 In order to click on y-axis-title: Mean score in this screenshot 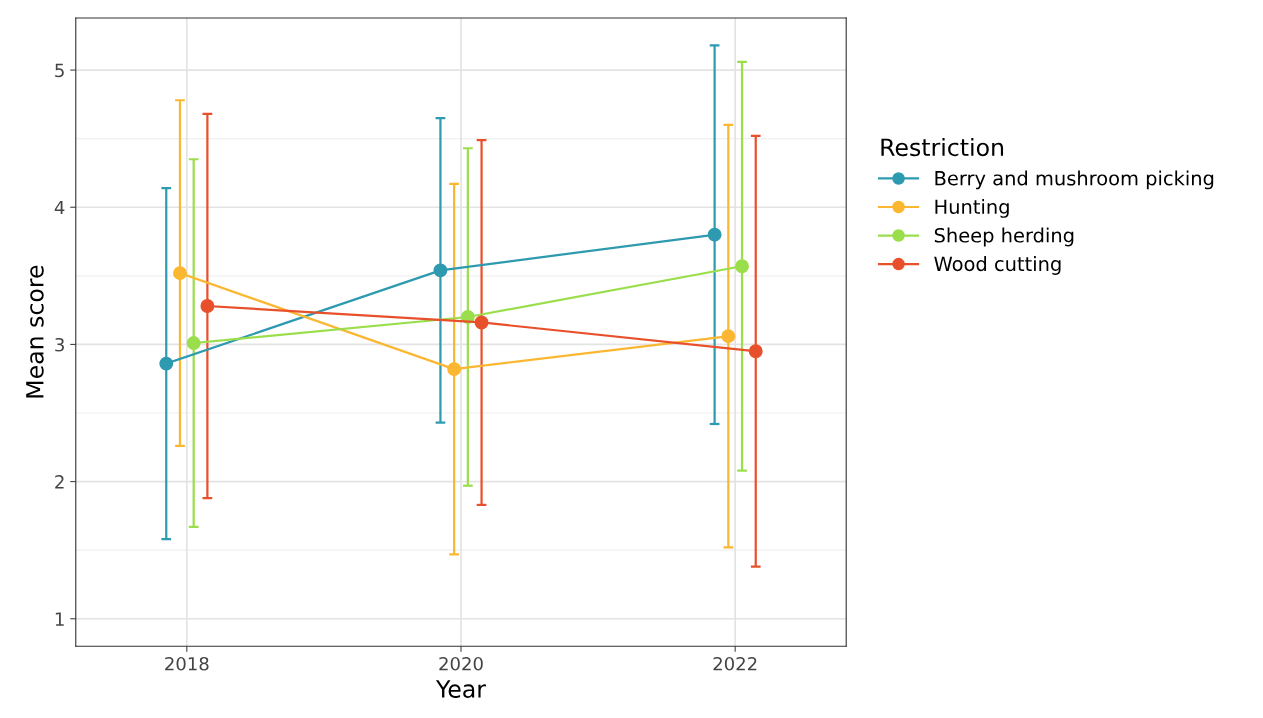, I will do `click(35, 331)`.